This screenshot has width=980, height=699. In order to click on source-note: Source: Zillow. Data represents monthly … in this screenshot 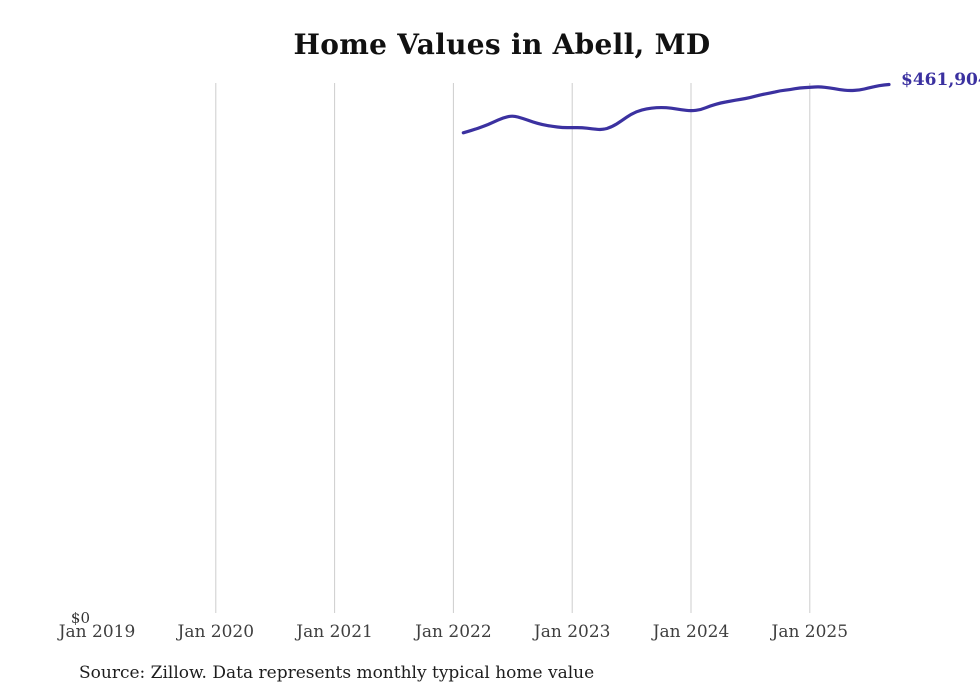, I will do `click(337, 673)`.